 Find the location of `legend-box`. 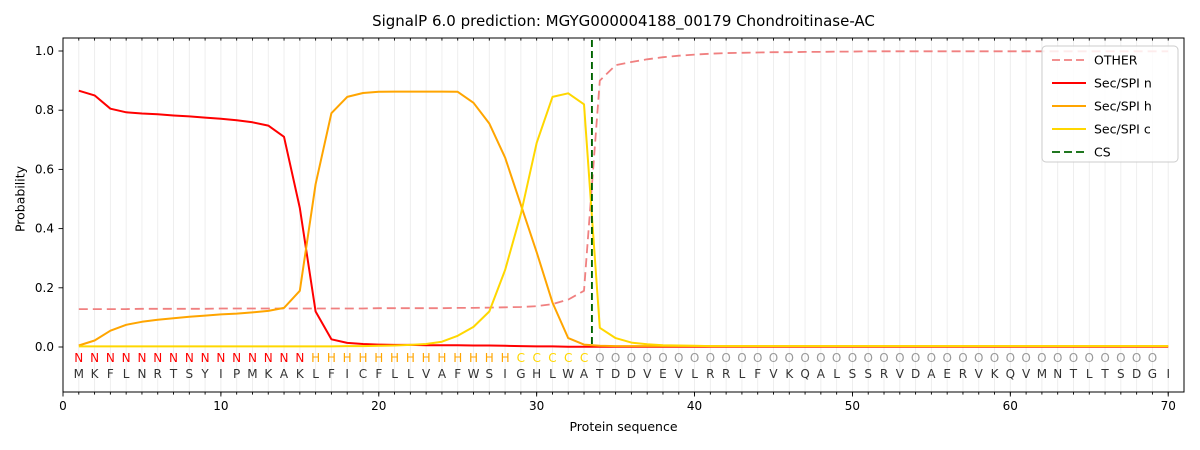

legend-box is located at coordinates (1110, 104).